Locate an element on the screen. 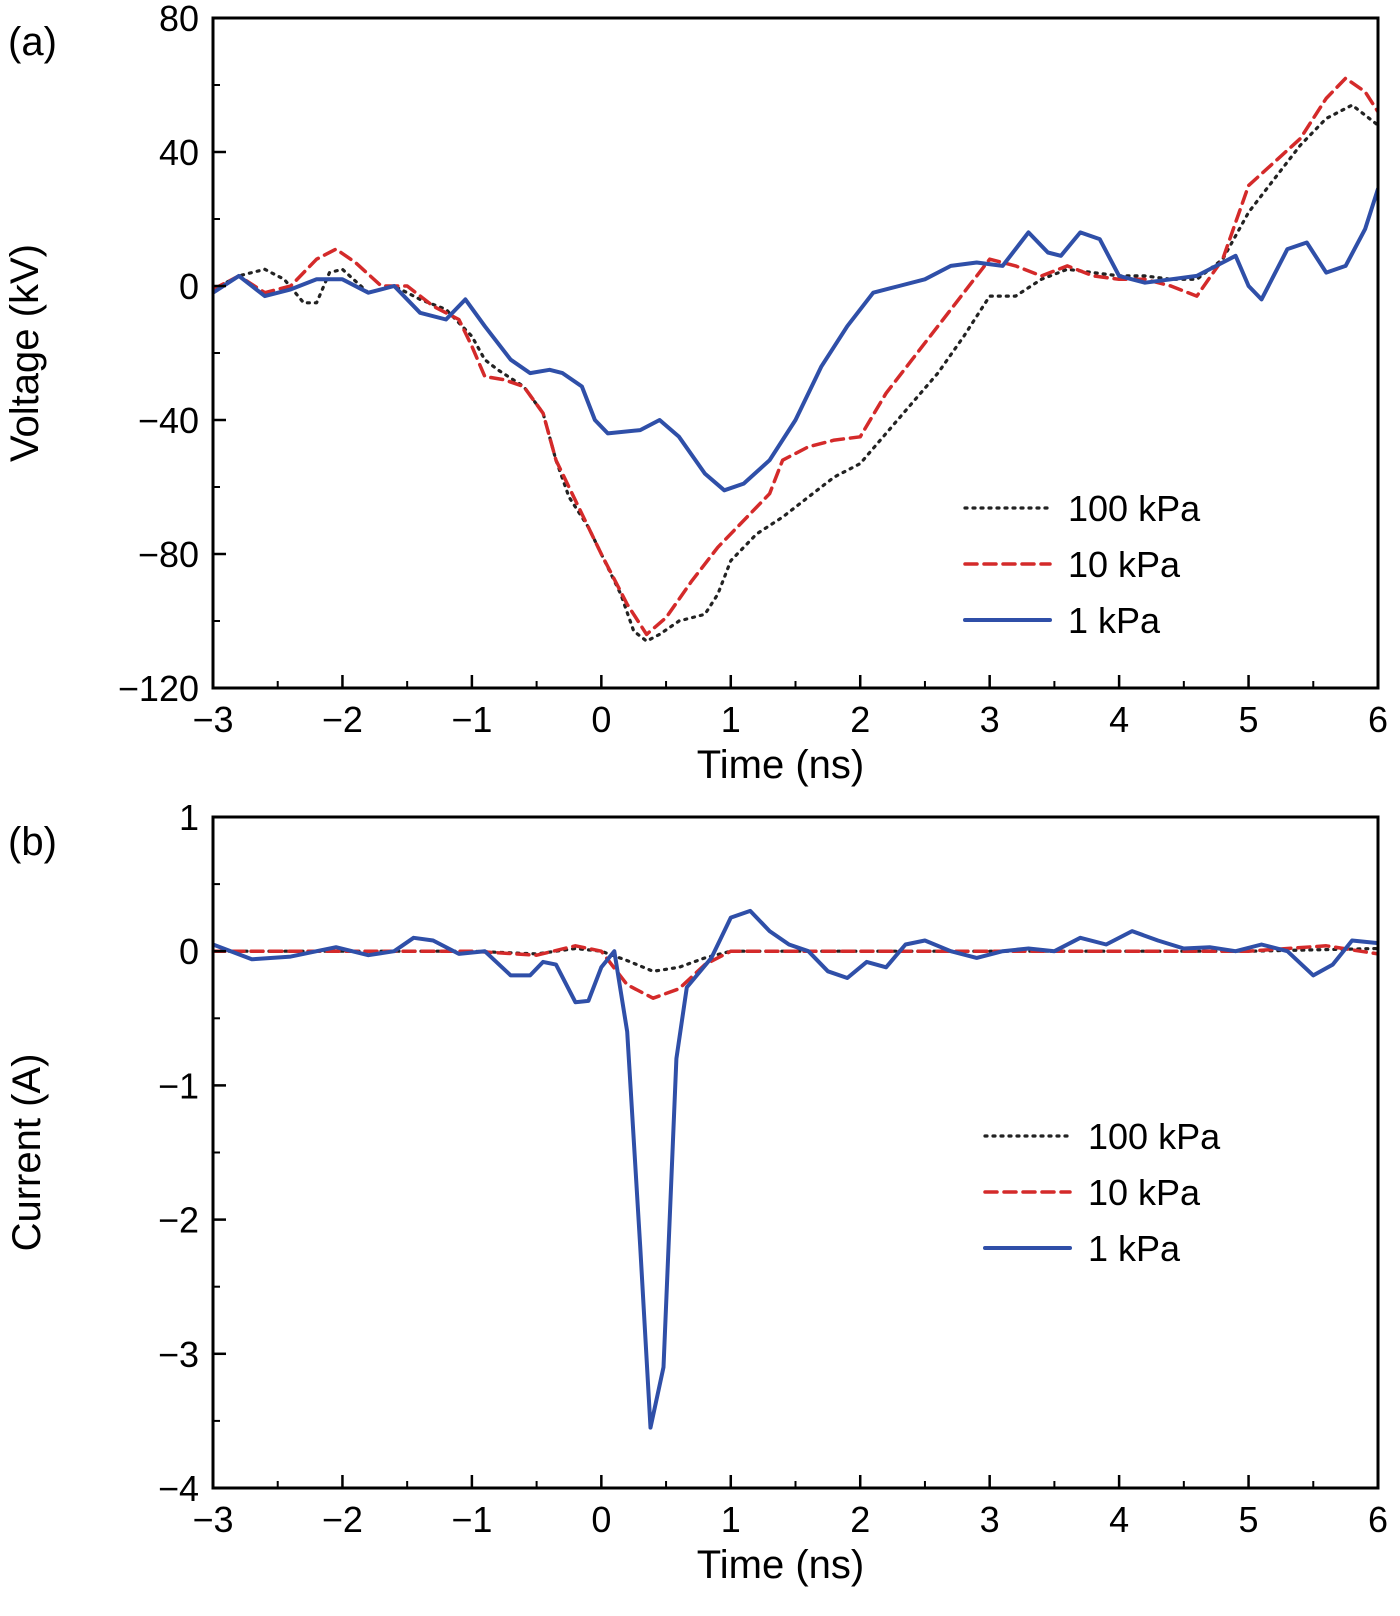 The image size is (1400, 1616). y-tick-label: 40 is located at coordinates (179, 152).